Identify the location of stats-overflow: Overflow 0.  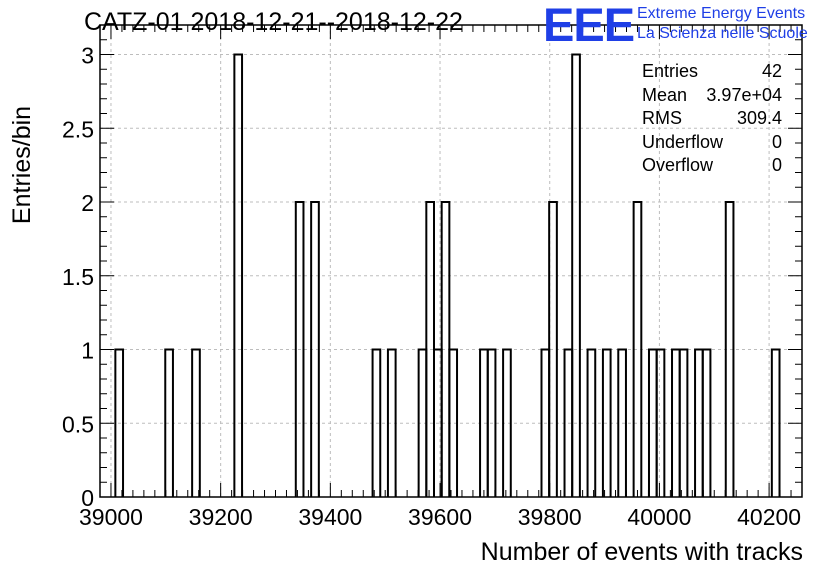
(712, 166).